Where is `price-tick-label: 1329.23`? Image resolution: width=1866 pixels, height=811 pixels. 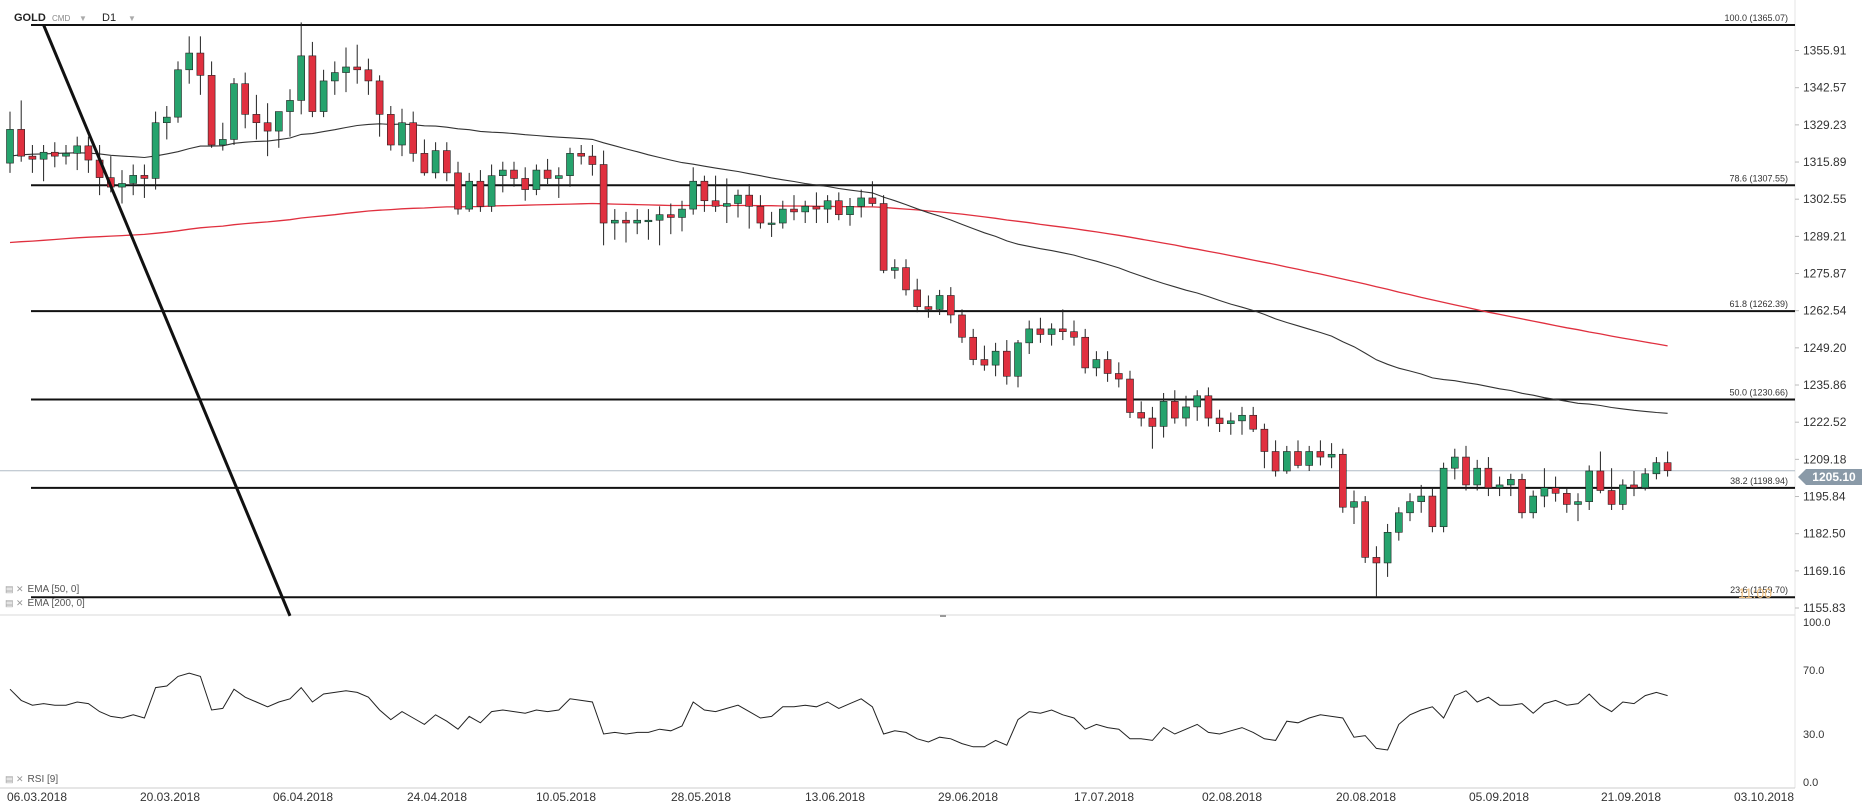 price-tick-label: 1329.23 is located at coordinates (1825, 125).